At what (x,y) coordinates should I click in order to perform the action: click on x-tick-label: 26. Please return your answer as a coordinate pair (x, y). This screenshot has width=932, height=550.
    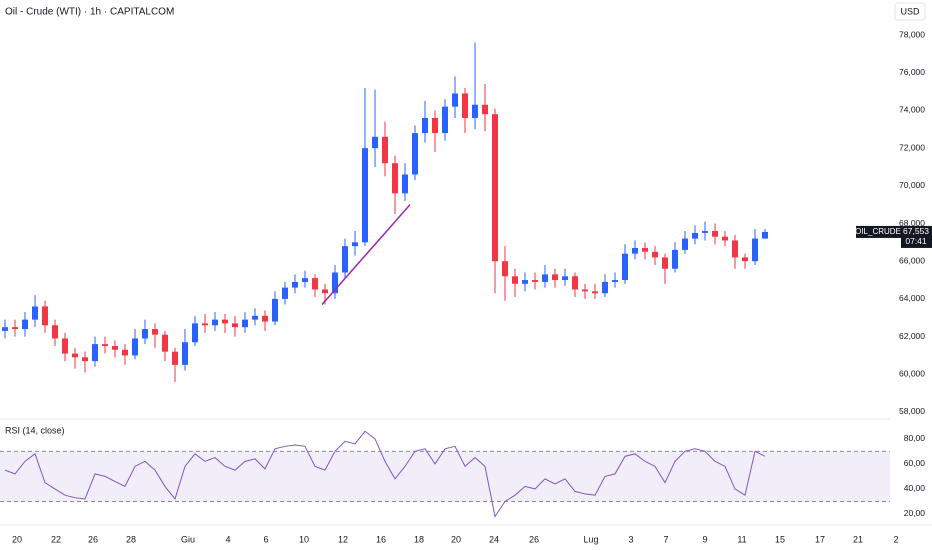
    Looking at the image, I should click on (93, 539).